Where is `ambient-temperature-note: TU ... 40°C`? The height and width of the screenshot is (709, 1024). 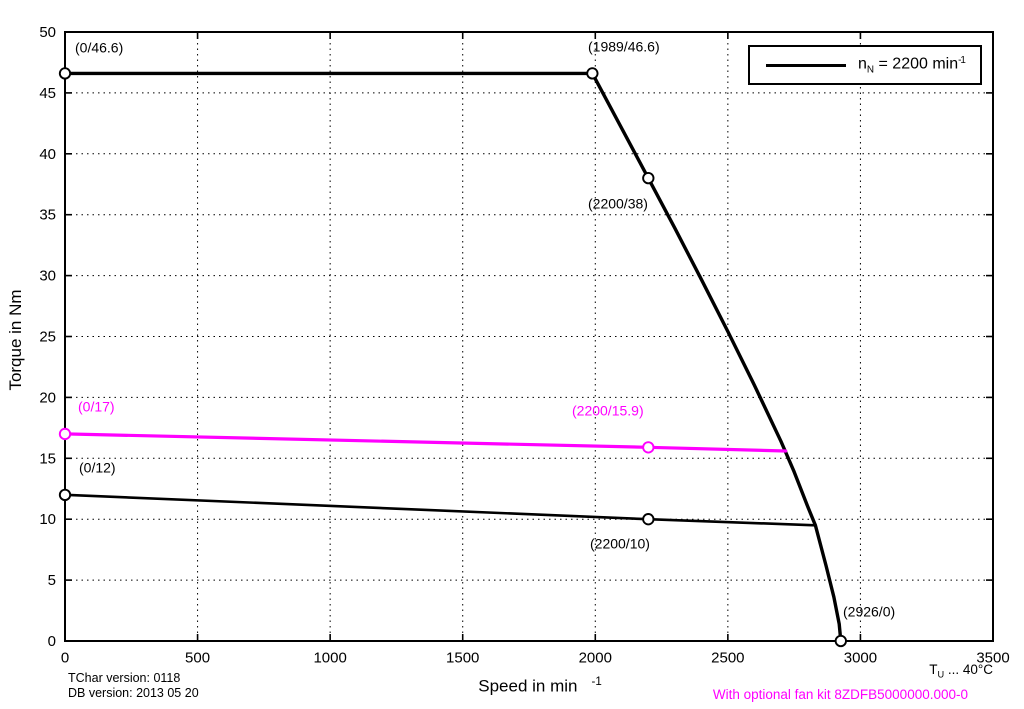
ambient-temperature-note: TU ... 40°C is located at coordinates (961, 671).